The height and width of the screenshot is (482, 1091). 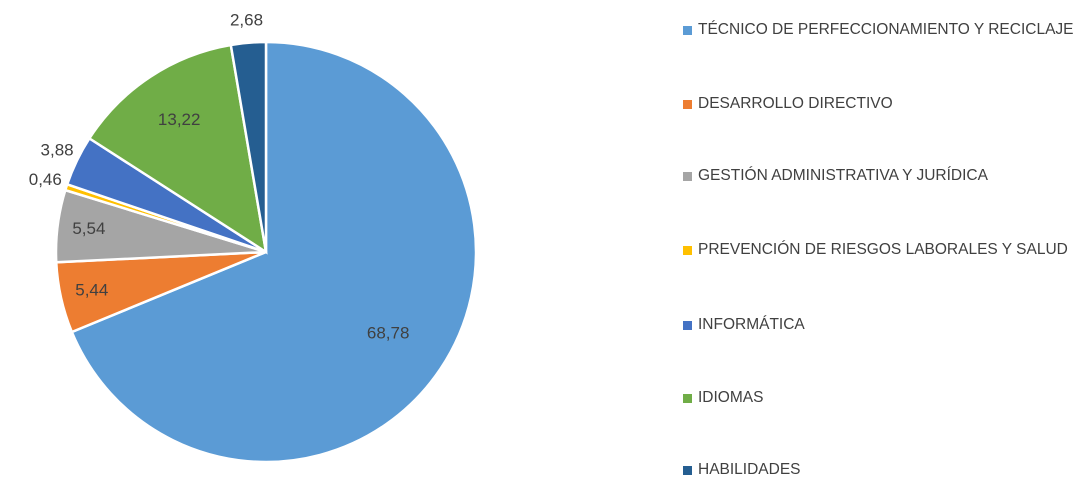 What do you see at coordinates (883, 470) in the screenshot?
I see `legend-item: HABILIDADES` at bounding box center [883, 470].